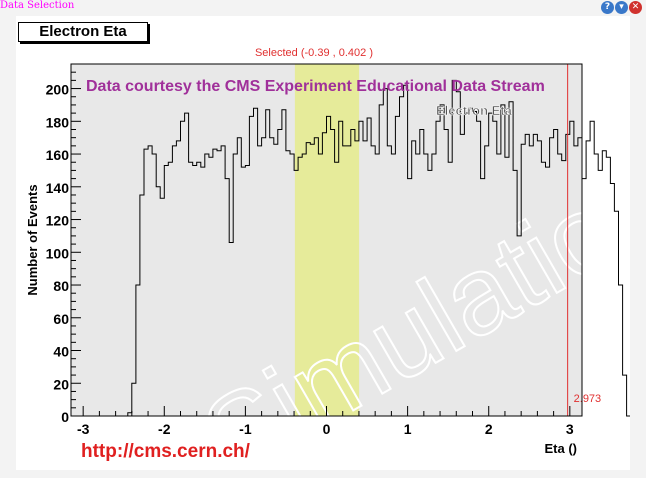 The height and width of the screenshot is (478, 646). I want to click on y-tick-label: 40, so click(61, 352).